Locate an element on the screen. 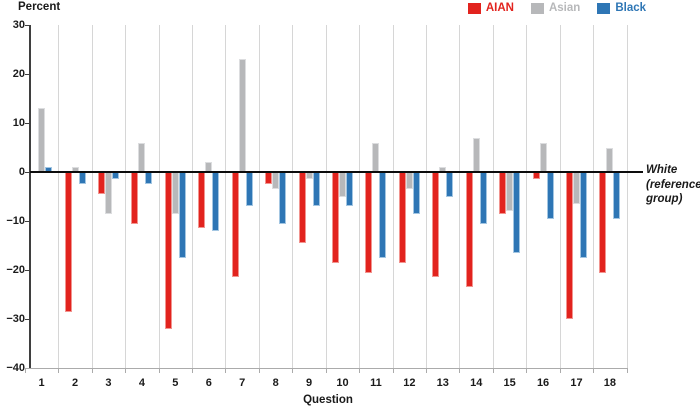 The height and width of the screenshot is (413, 700). legend-swatch-asian is located at coordinates (537, 8).